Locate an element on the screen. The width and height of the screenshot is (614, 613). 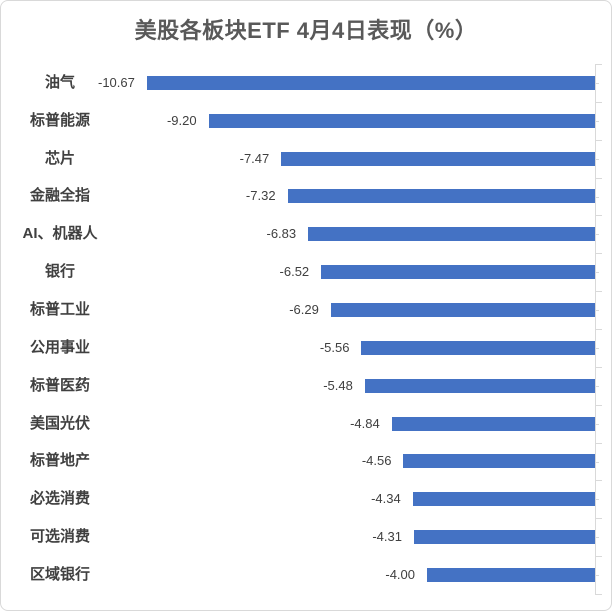
value-label: -9.20 is located at coordinates (181, 120).